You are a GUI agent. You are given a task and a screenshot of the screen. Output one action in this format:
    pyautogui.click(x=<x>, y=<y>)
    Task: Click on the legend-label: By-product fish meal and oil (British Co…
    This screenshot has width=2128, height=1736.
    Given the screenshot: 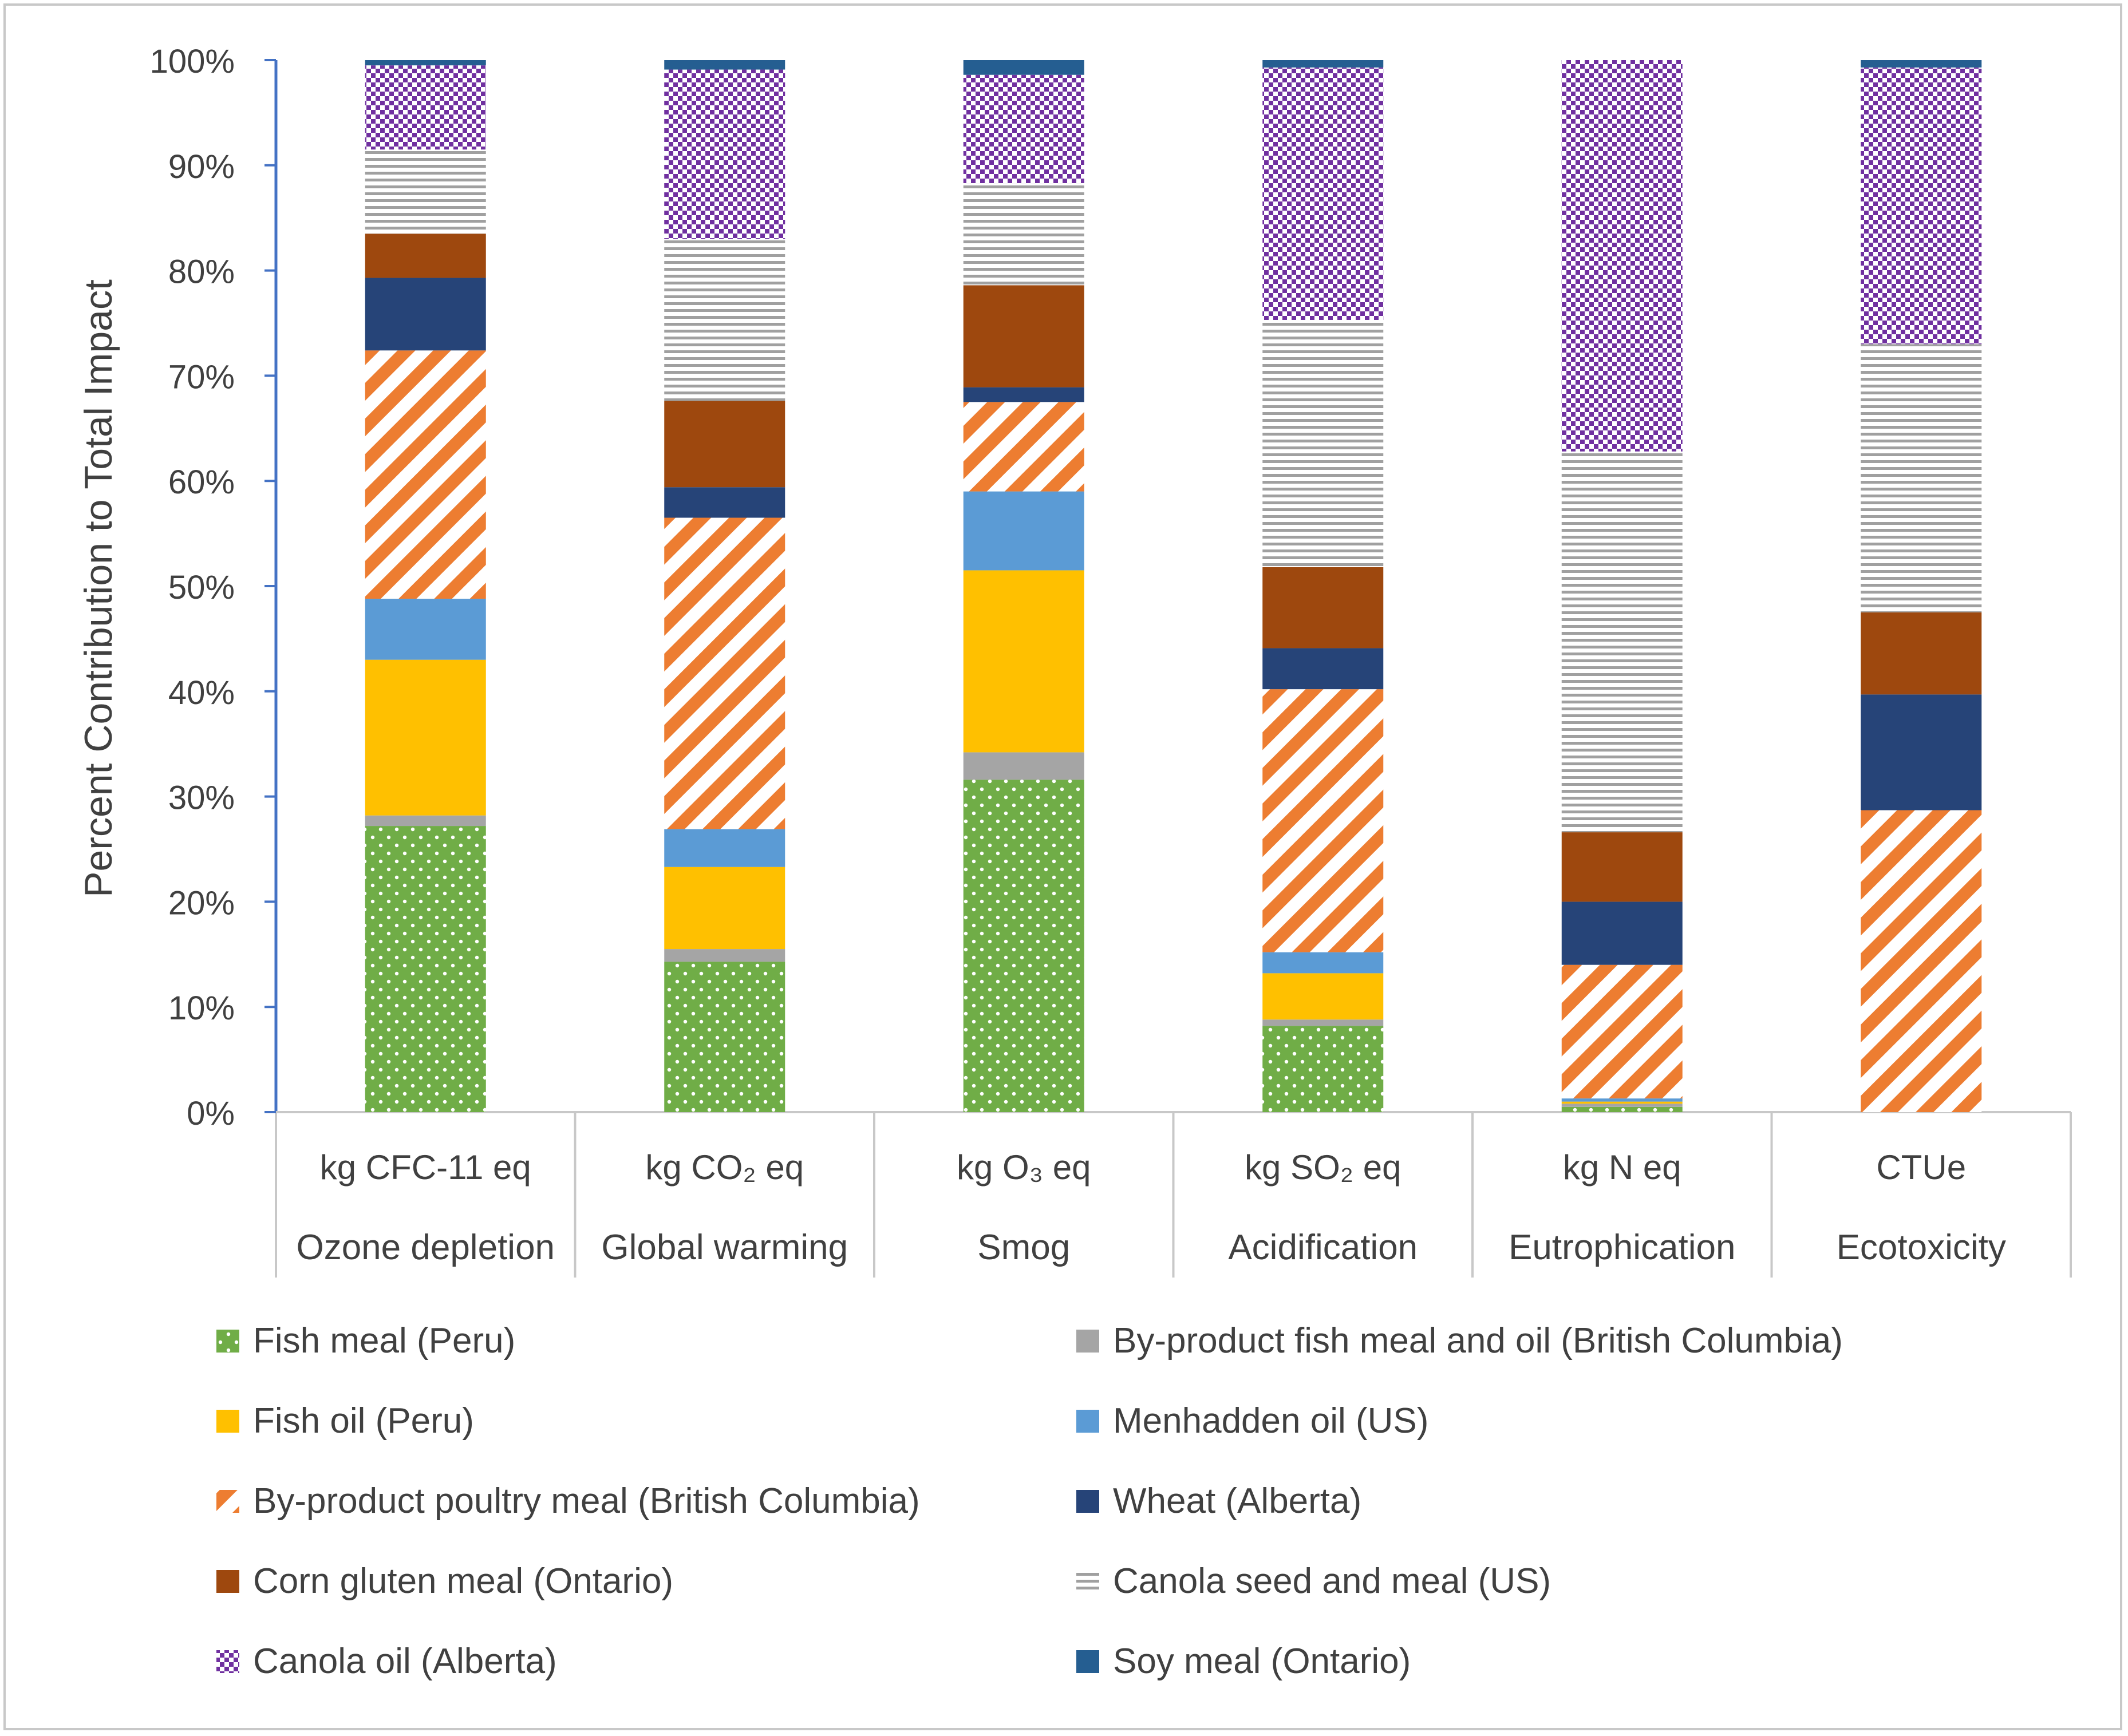 What is the action you would take?
    pyautogui.click(x=1478, y=1341)
    